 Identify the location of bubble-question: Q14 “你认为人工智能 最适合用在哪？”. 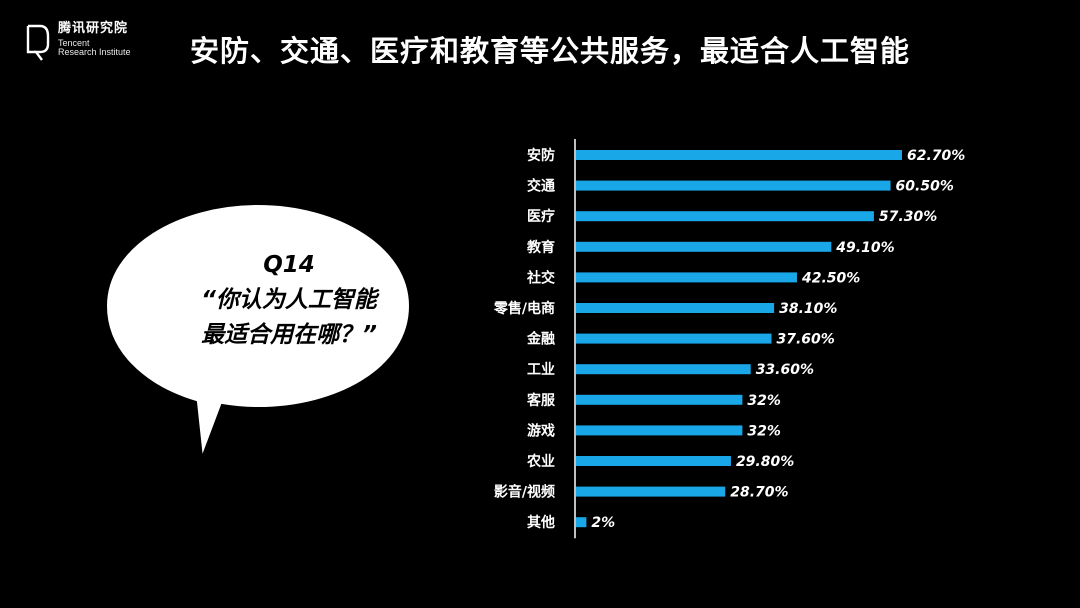
(289, 300).